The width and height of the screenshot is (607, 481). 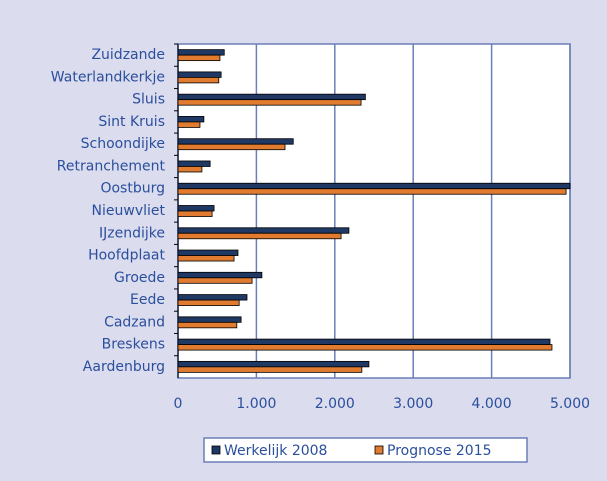 What do you see at coordinates (108, 77) in the screenshot?
I see `y-tick-label: Waterlandkerkje` at bounding box center [108, 77].